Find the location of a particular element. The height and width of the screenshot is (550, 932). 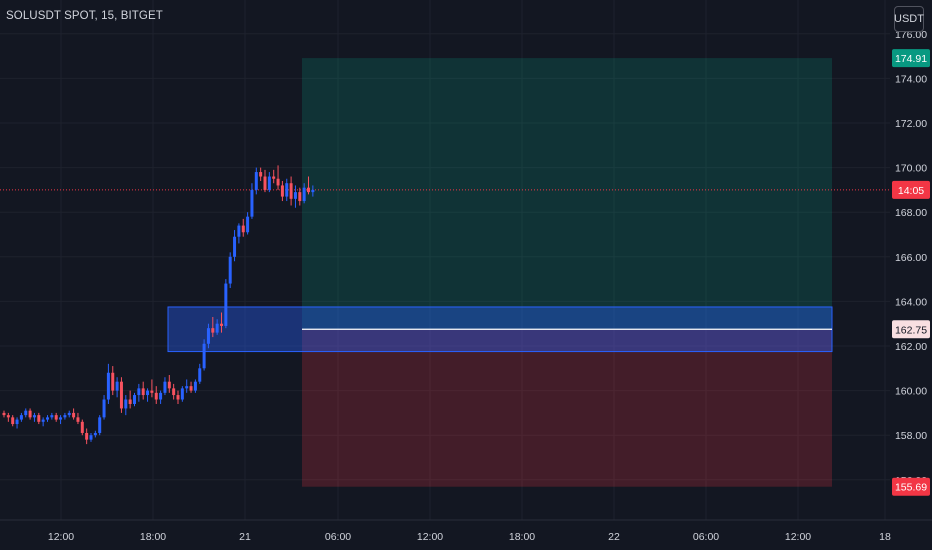

entry-price-badge-bg is located at coordinates (911, 329).